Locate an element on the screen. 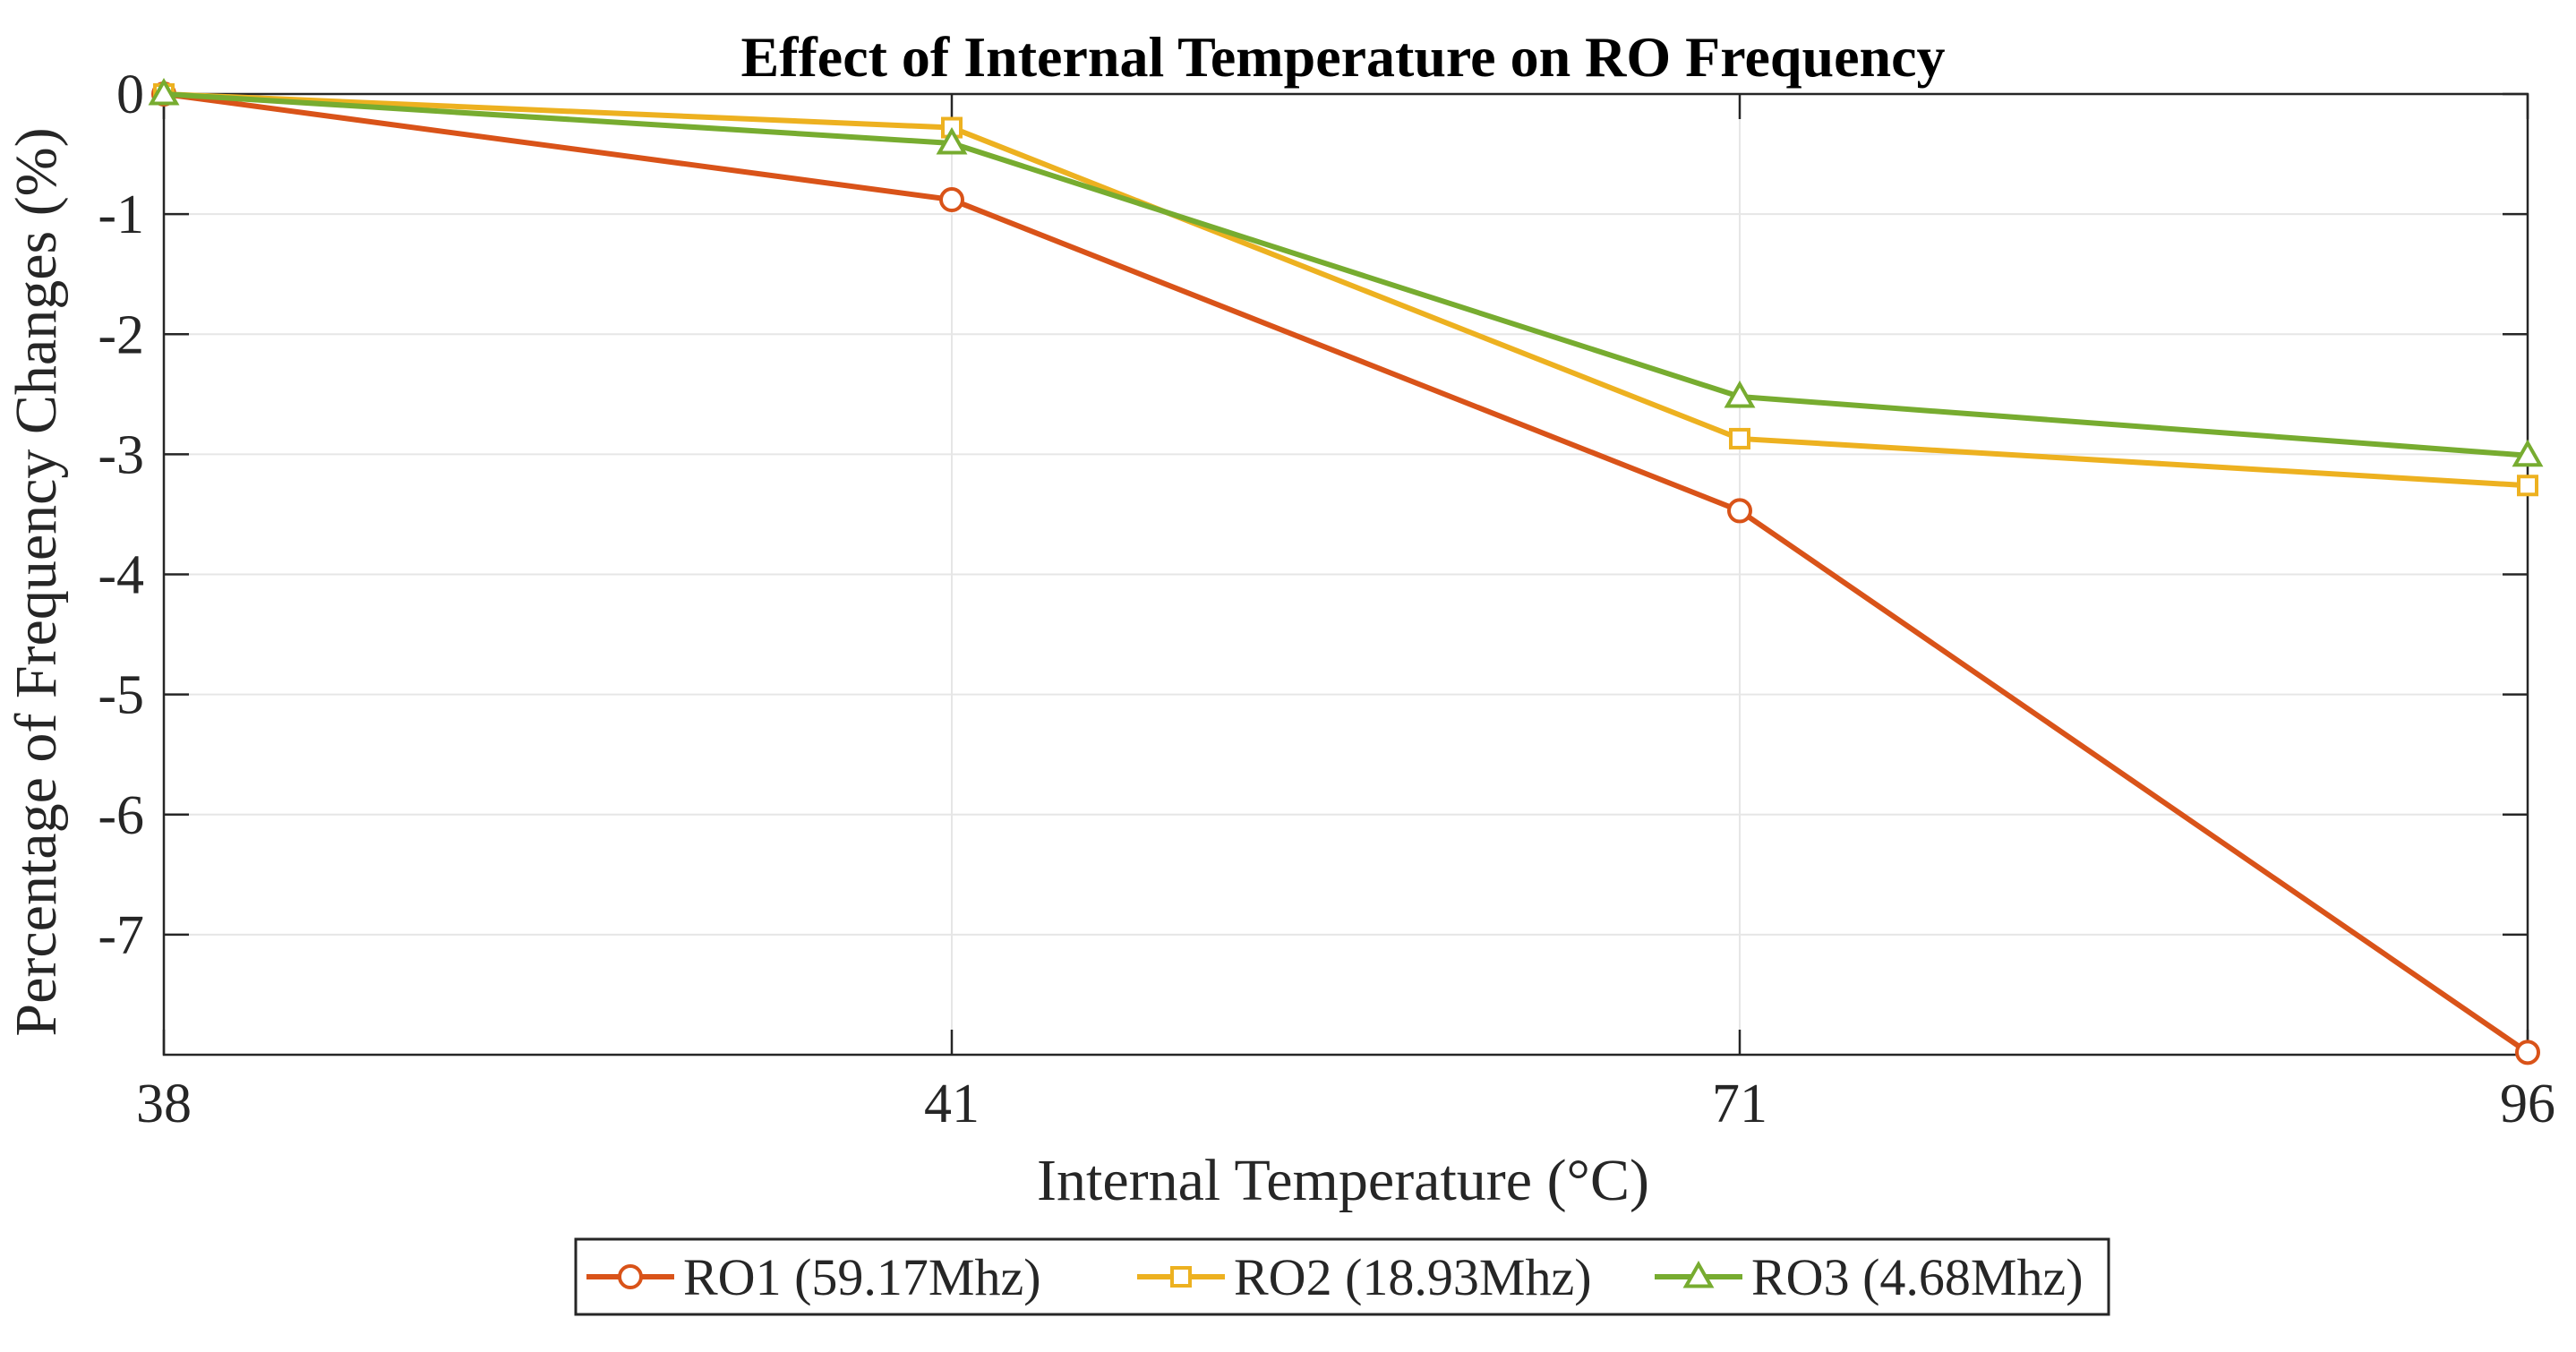 Image resolution: width=2576 pixels, height=1352 pixels. y-tick-label: -7 is located at coordinates (121, 936).